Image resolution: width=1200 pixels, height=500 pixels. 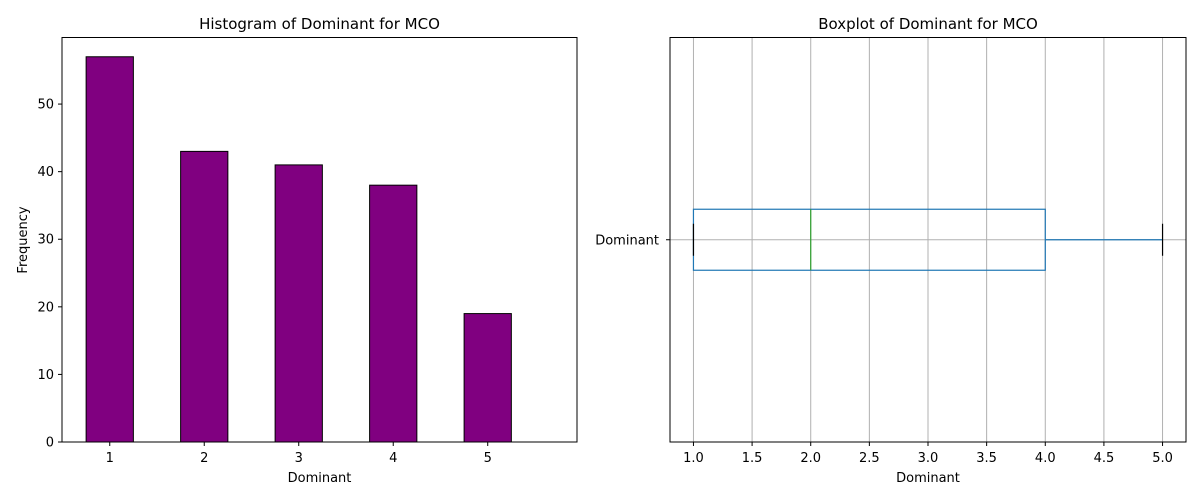 I want to click on boxplot-x-ticks: 1.0 1.5 2.0 2.5 3.0 3.5 4.0 4.5 5.0, so click(x=928, y=454).